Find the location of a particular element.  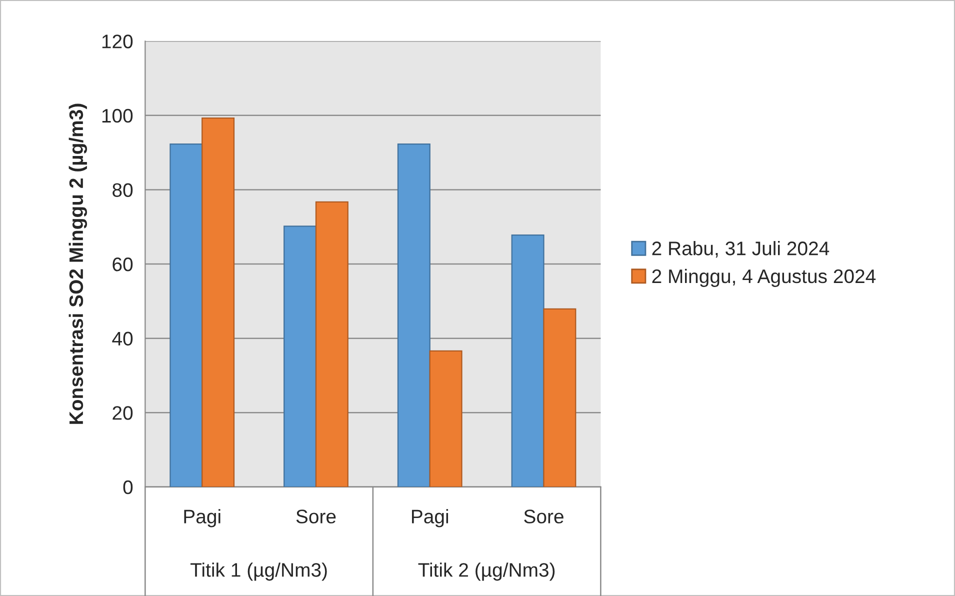

y-tick-label: 120 is located at coordinates (117, 41).